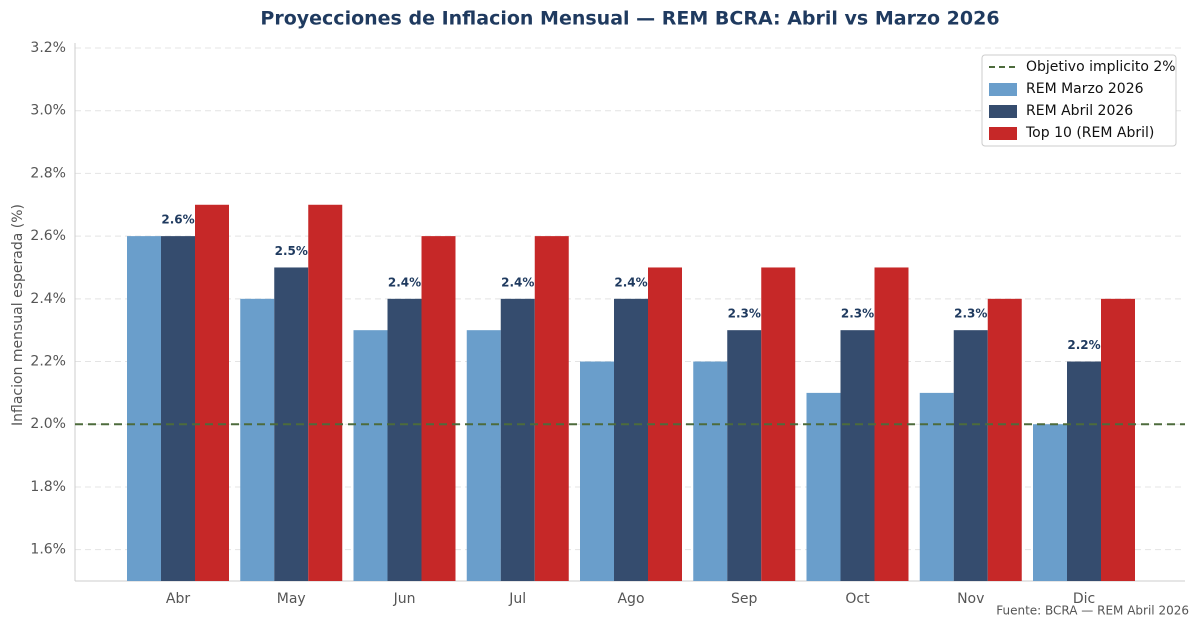  Describe the element at coordinates (48, 424) in the screenshot. I see `y-tick-label: 2.0%` at that location.